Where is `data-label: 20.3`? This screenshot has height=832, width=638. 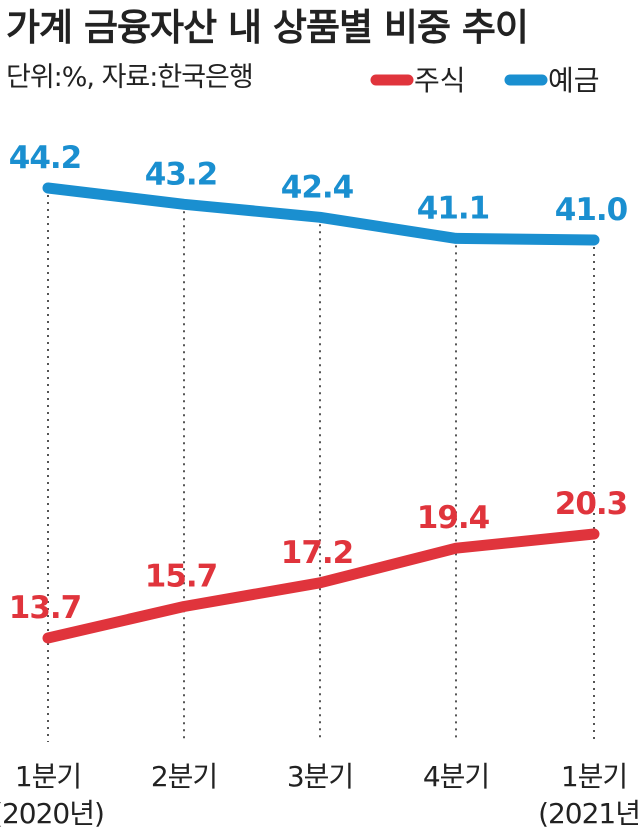 data-label: 20.3 is located at coordinates (591, 504).